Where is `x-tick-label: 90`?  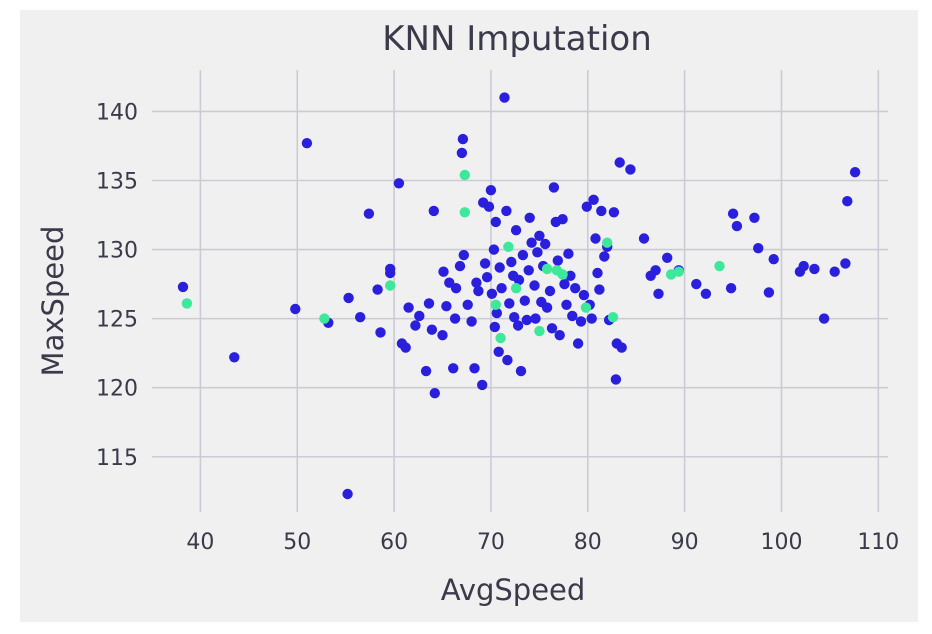 x-tick-label: 90 is located at coordinates (685, 542).